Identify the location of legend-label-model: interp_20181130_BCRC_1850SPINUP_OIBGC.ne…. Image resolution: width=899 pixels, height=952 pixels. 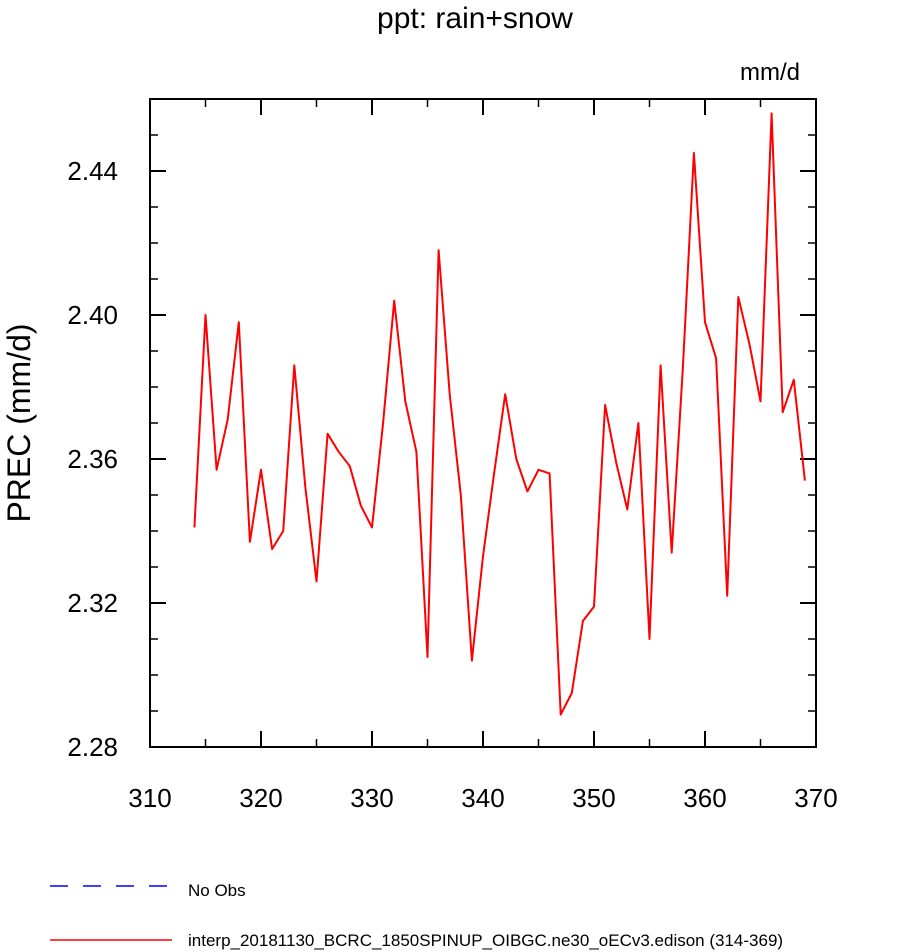
(485, 940).